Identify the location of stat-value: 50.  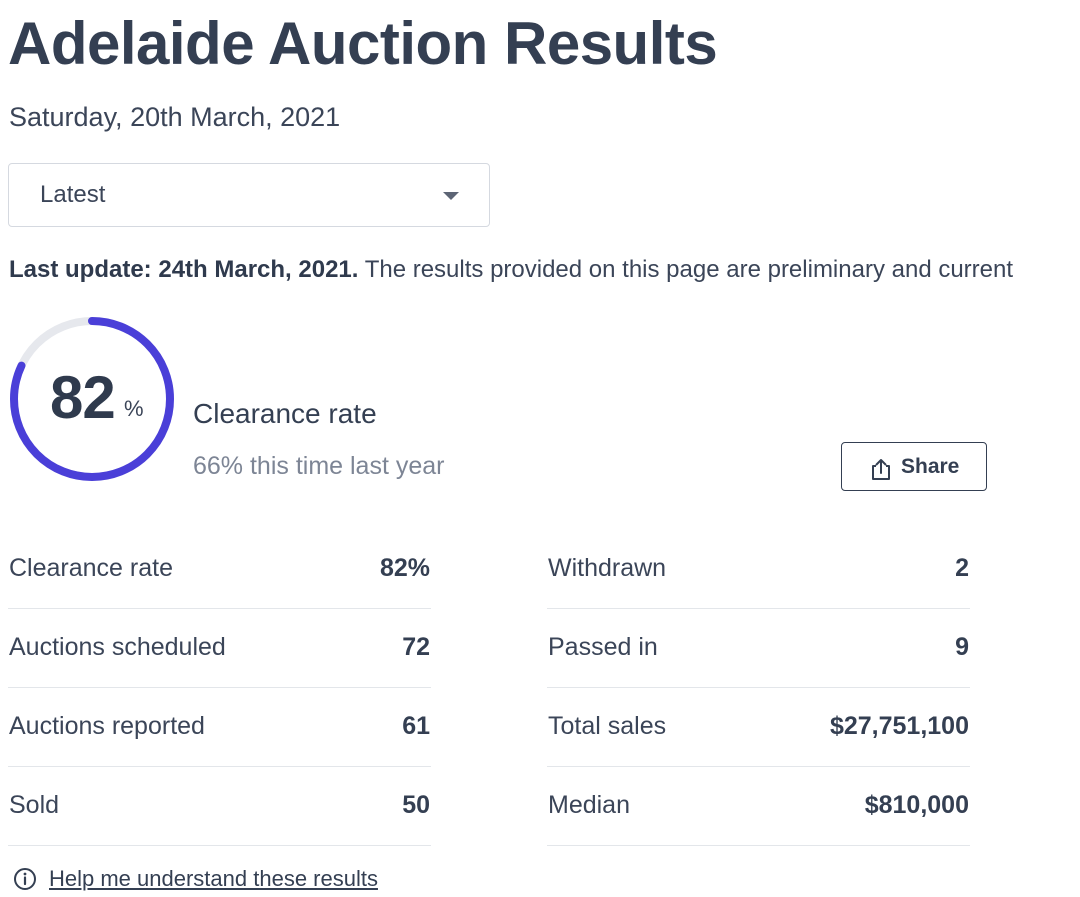
(416, 805).